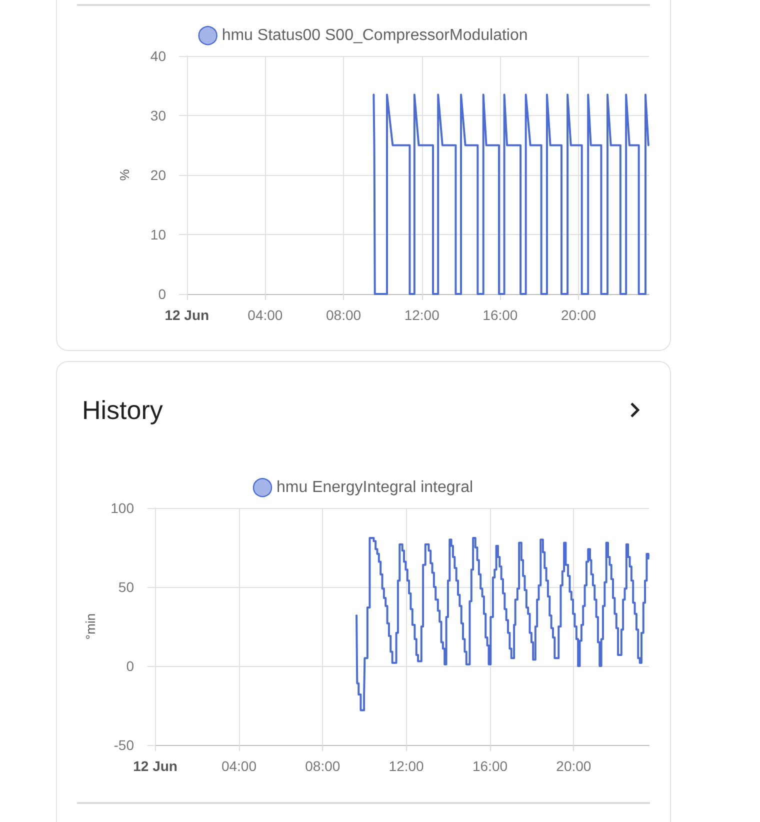 The height and width of the screenshot is (822, 760). I want to click on y-tick-label: -50, so click(124, 745).